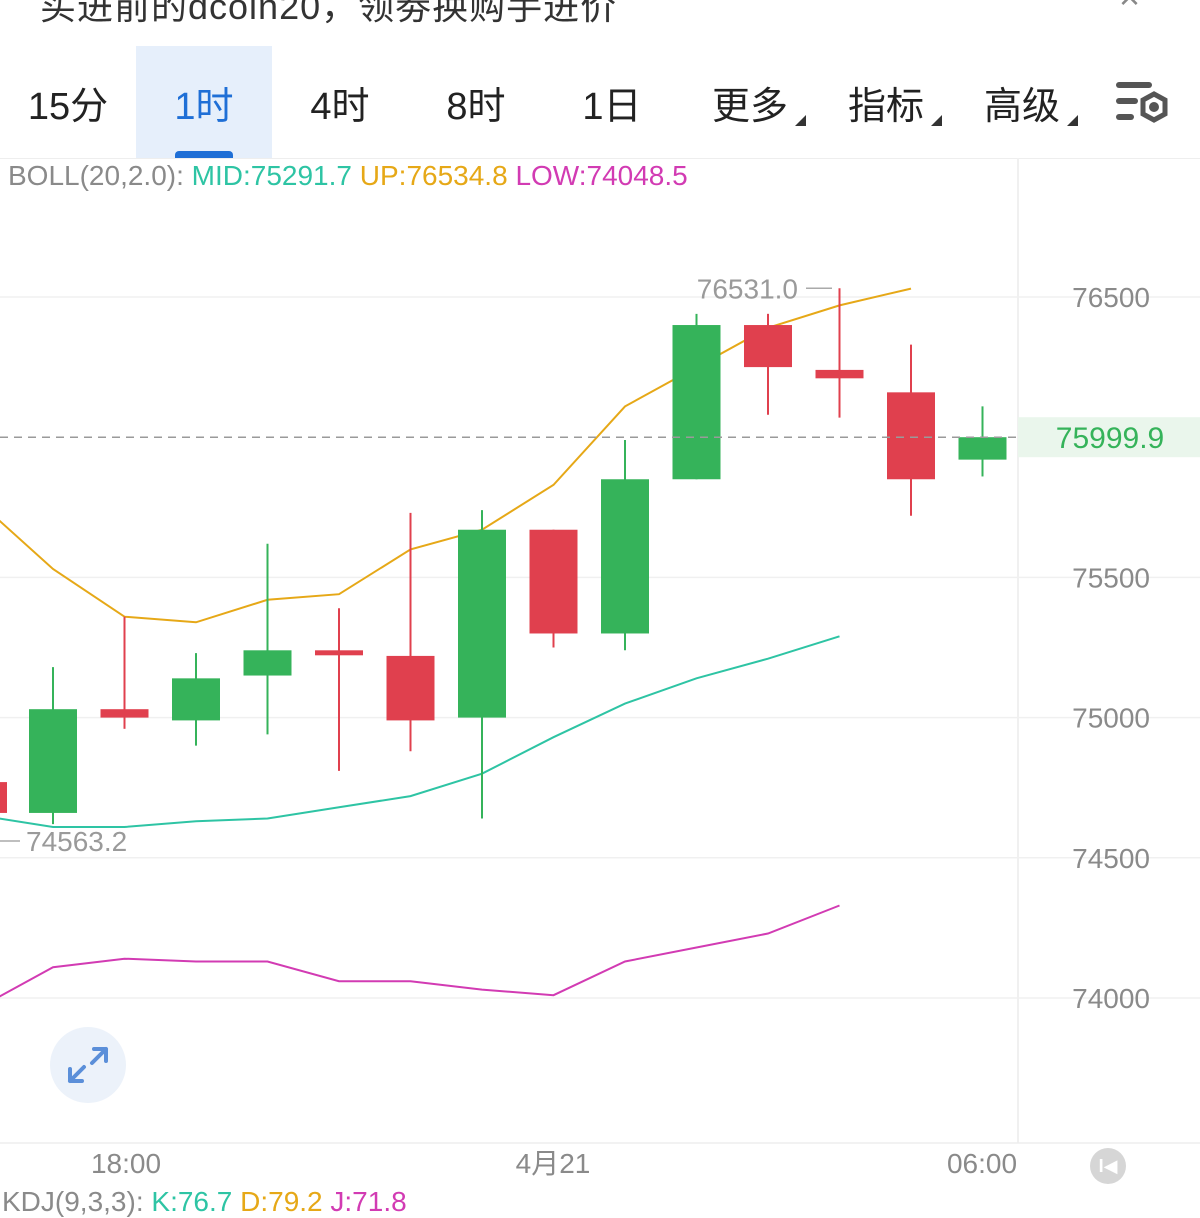 This screenshot has width=1200, height=1218. I want to click on tab-label: 4时, so click(340, 106).